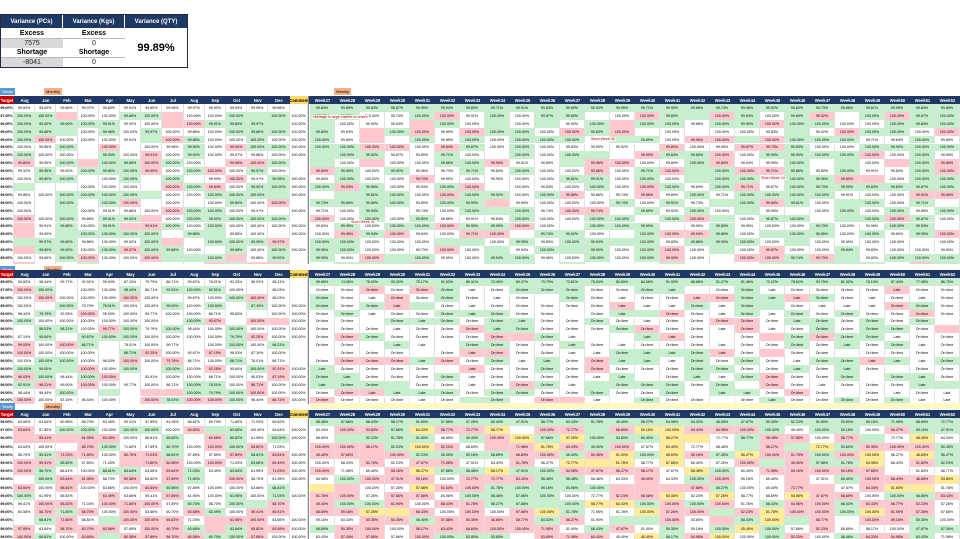 The width and height of the screenshot is (960, 539). Describe the element at coordinates (109, 414) in the screenshot. I see `month-header-4: Apr` at that location.